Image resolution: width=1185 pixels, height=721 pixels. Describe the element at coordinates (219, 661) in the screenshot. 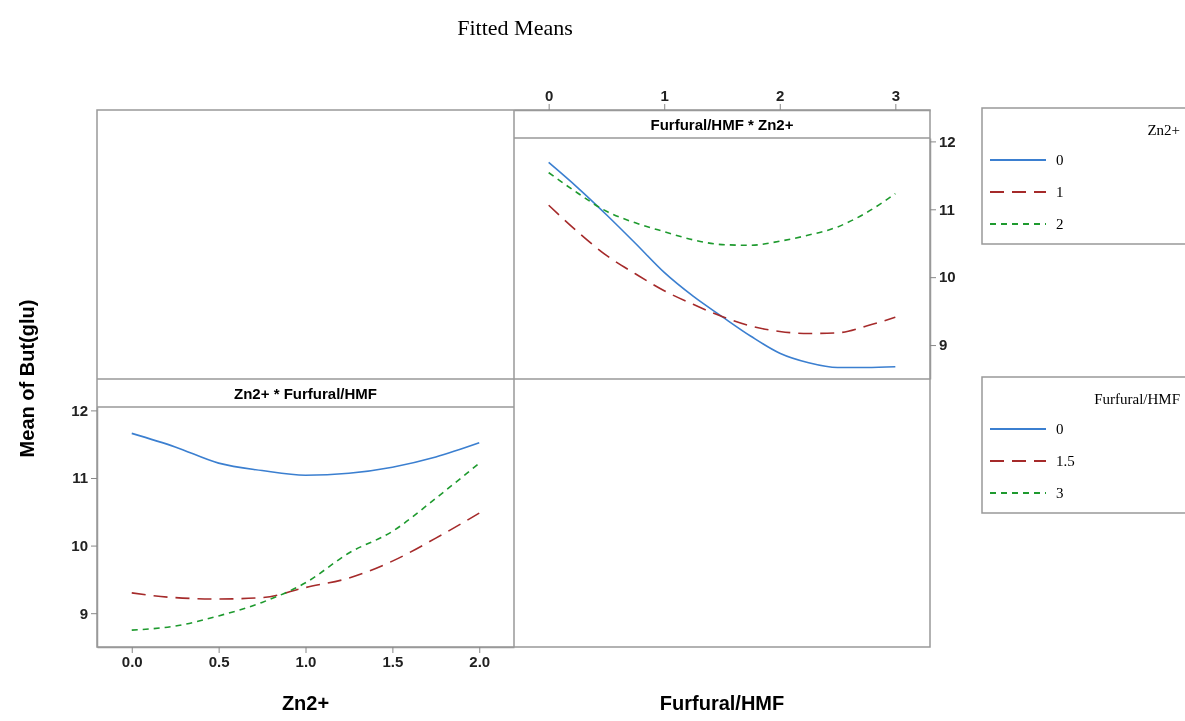

I see `x-tick-label: 0.5` at that location.